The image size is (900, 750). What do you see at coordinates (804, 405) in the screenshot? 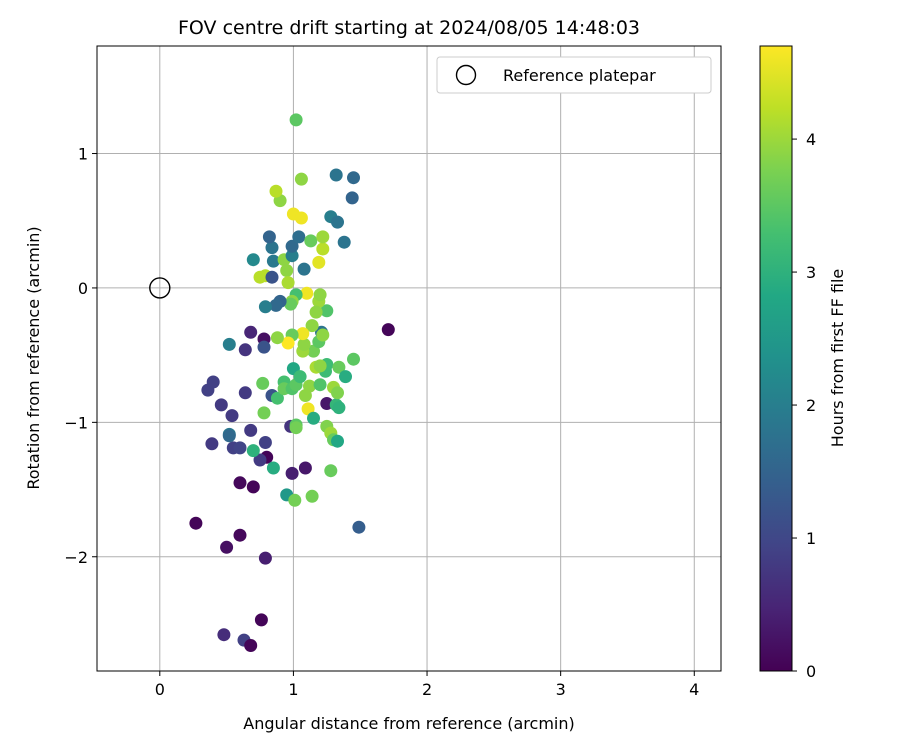
I see `colorbar-ticks: 0 1 2 3 4` at bounding box center [804, 405].